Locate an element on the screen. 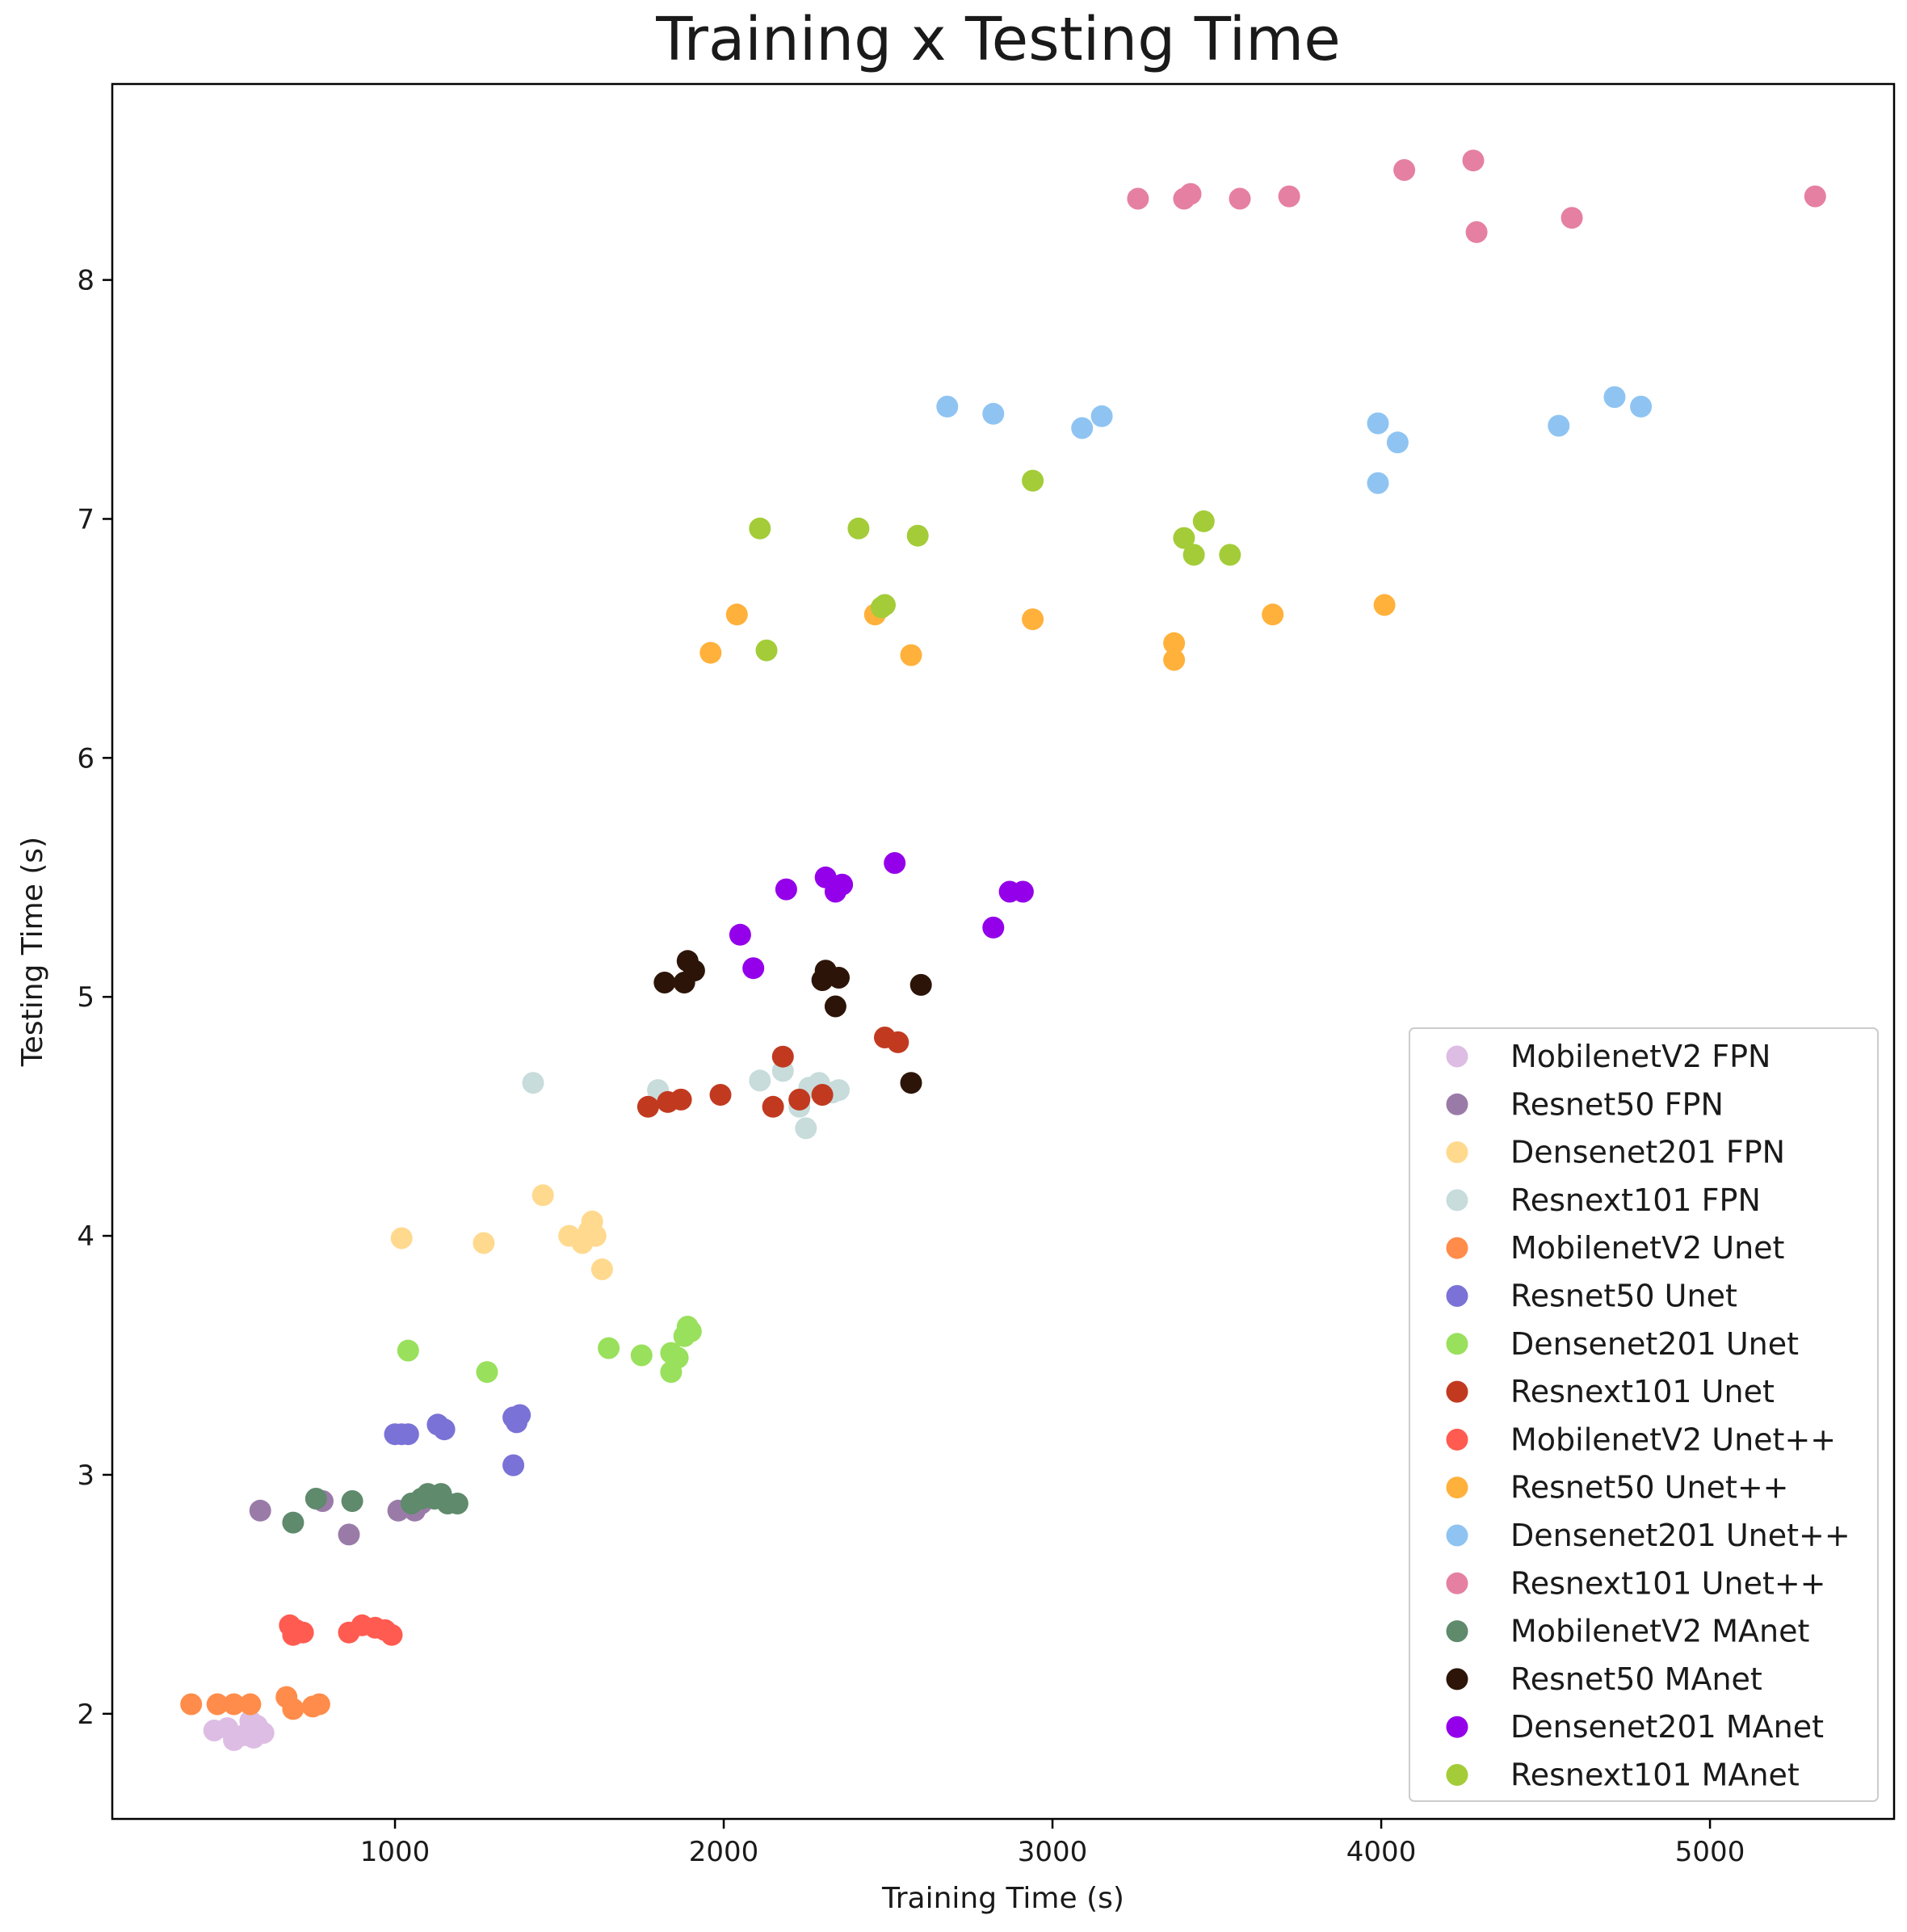 The height and width of the screenshot is (1932, 1907). y-axis-ticks: 2 3 4 5 6 7 8 is located at coordinates (94, 998).